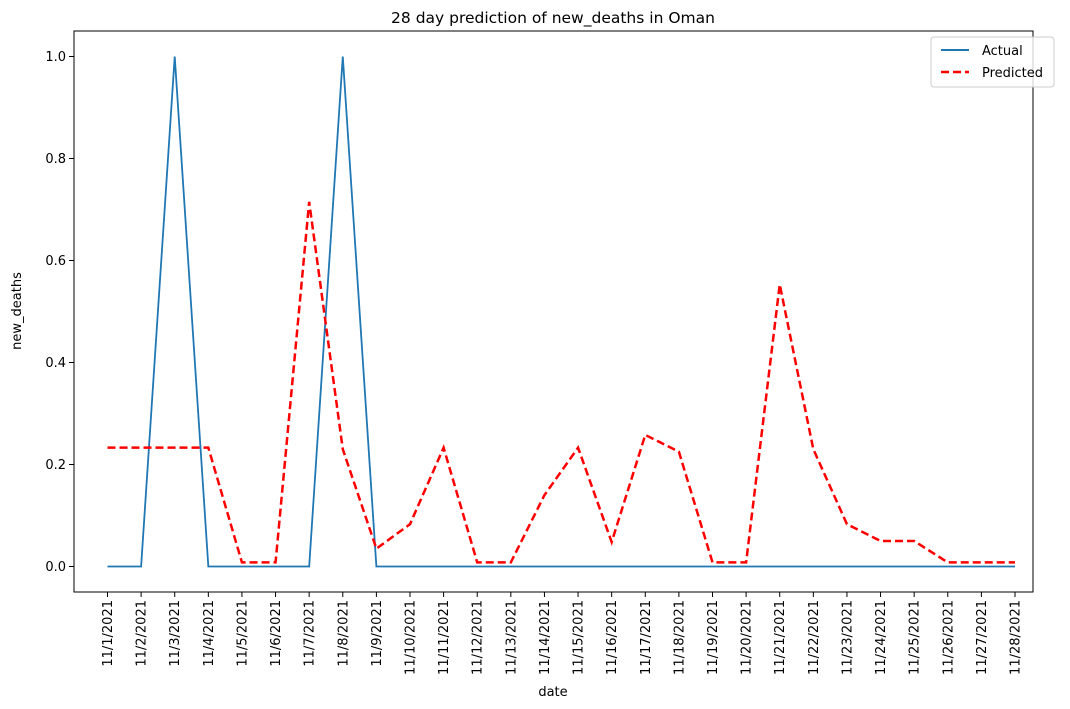 This screenshot has height=709, width=1070. I want to click on y-tick-label: 0.6, so click(55, 261).